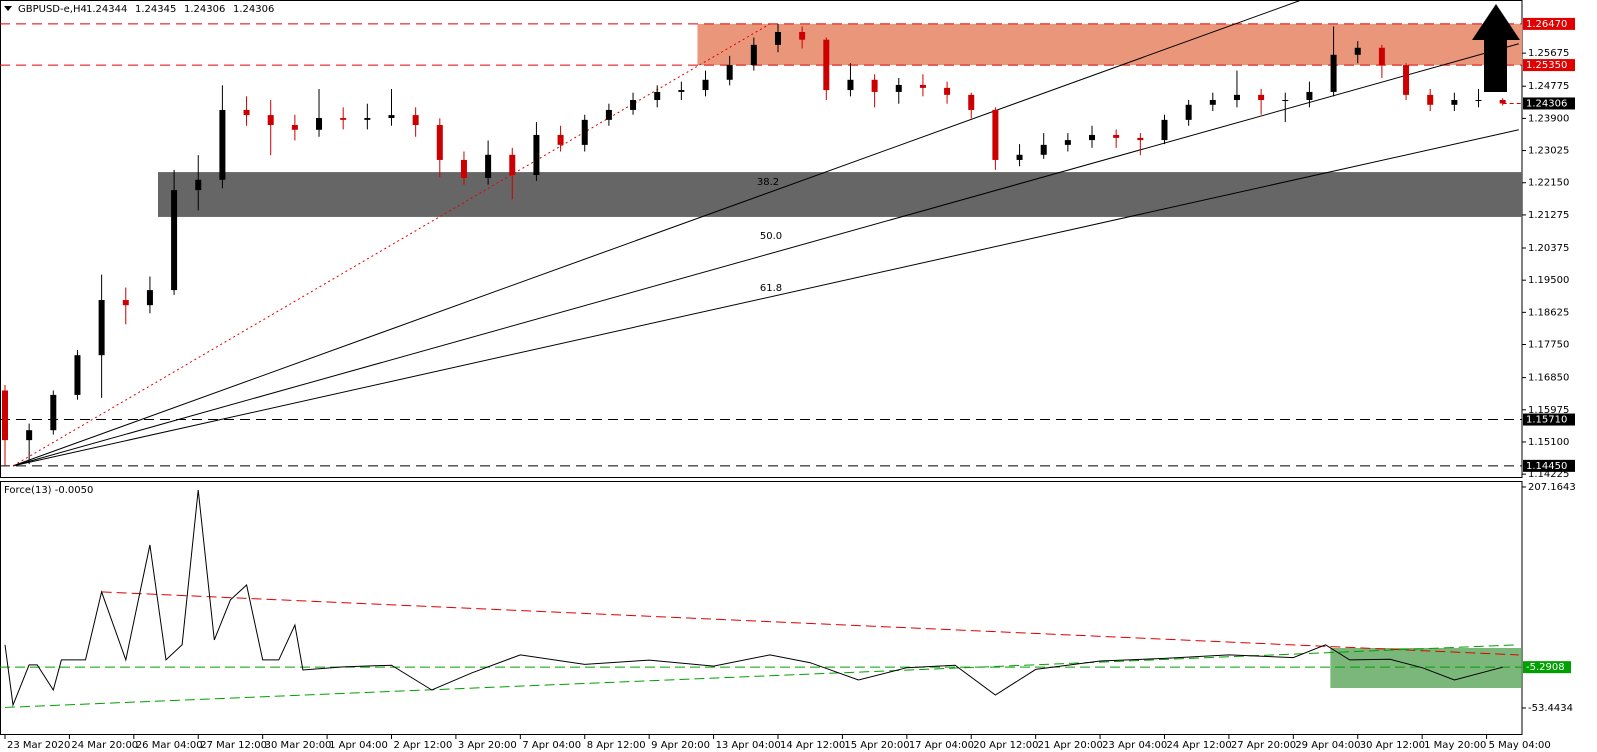 The width and height of the screenshot is (1597, 752). I want to click on y-tick-label: 1.15100, so click(1548, 442).